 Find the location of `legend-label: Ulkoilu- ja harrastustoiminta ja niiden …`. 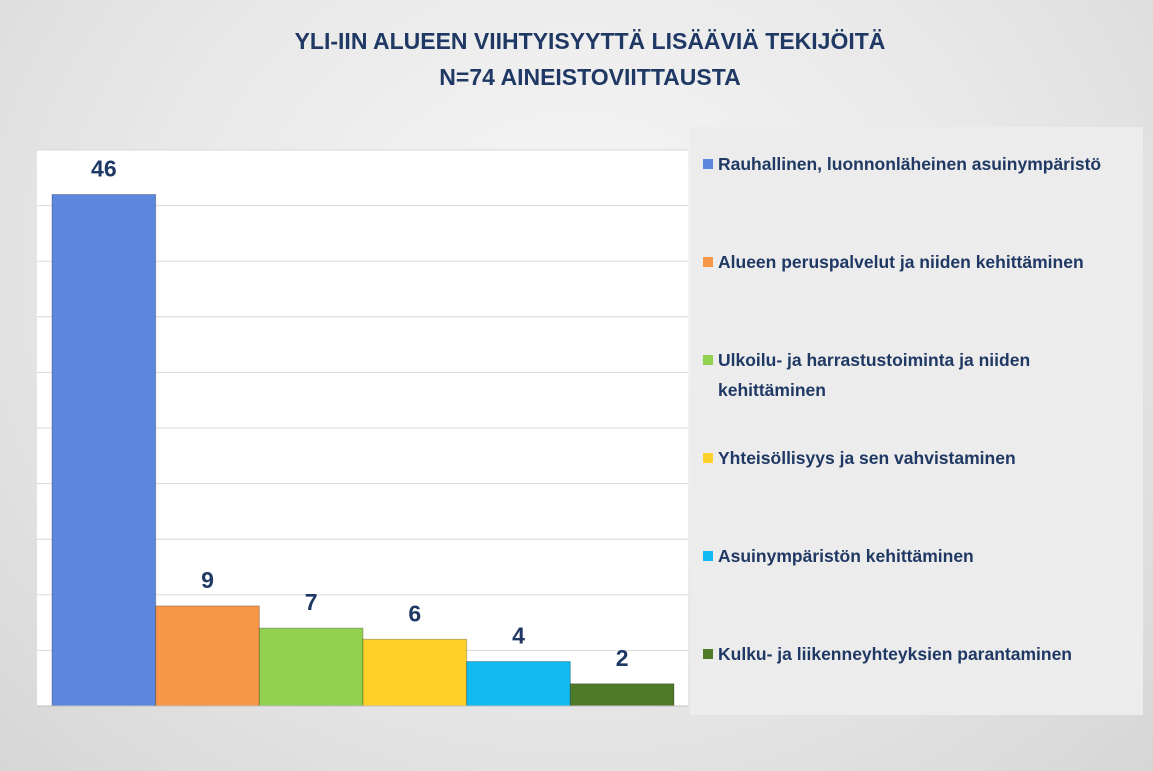

legend-label: Ulkoilu- ja harrastustoiminta ja niiden … is located at coordinates (874, 375).